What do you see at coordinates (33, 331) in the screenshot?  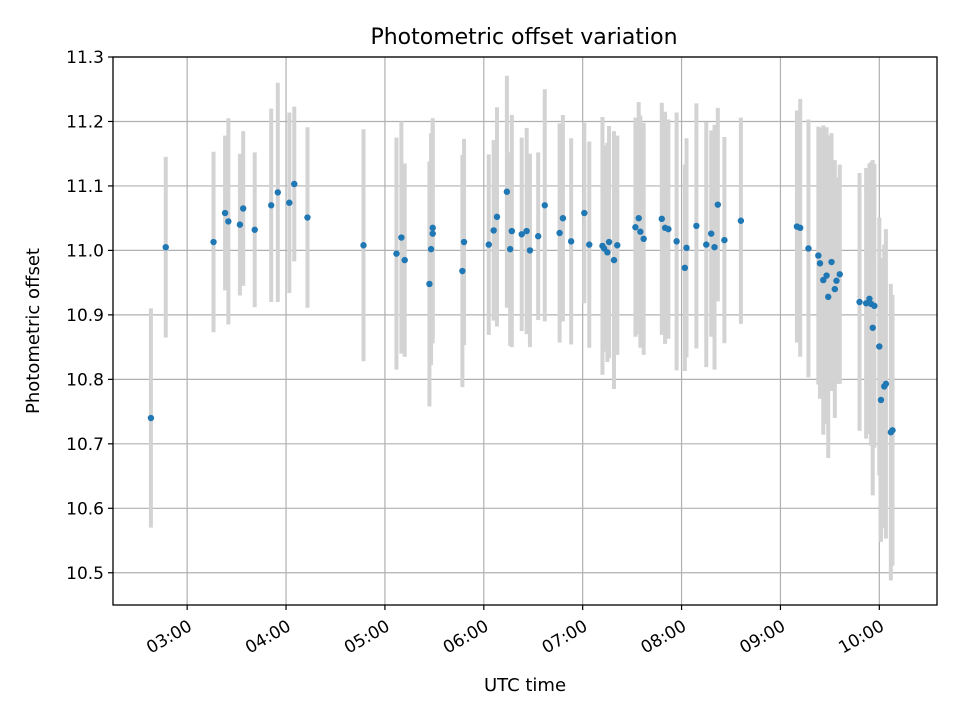 I see `y-axis-label: Photometric offset` at bounding box center [33, 331].